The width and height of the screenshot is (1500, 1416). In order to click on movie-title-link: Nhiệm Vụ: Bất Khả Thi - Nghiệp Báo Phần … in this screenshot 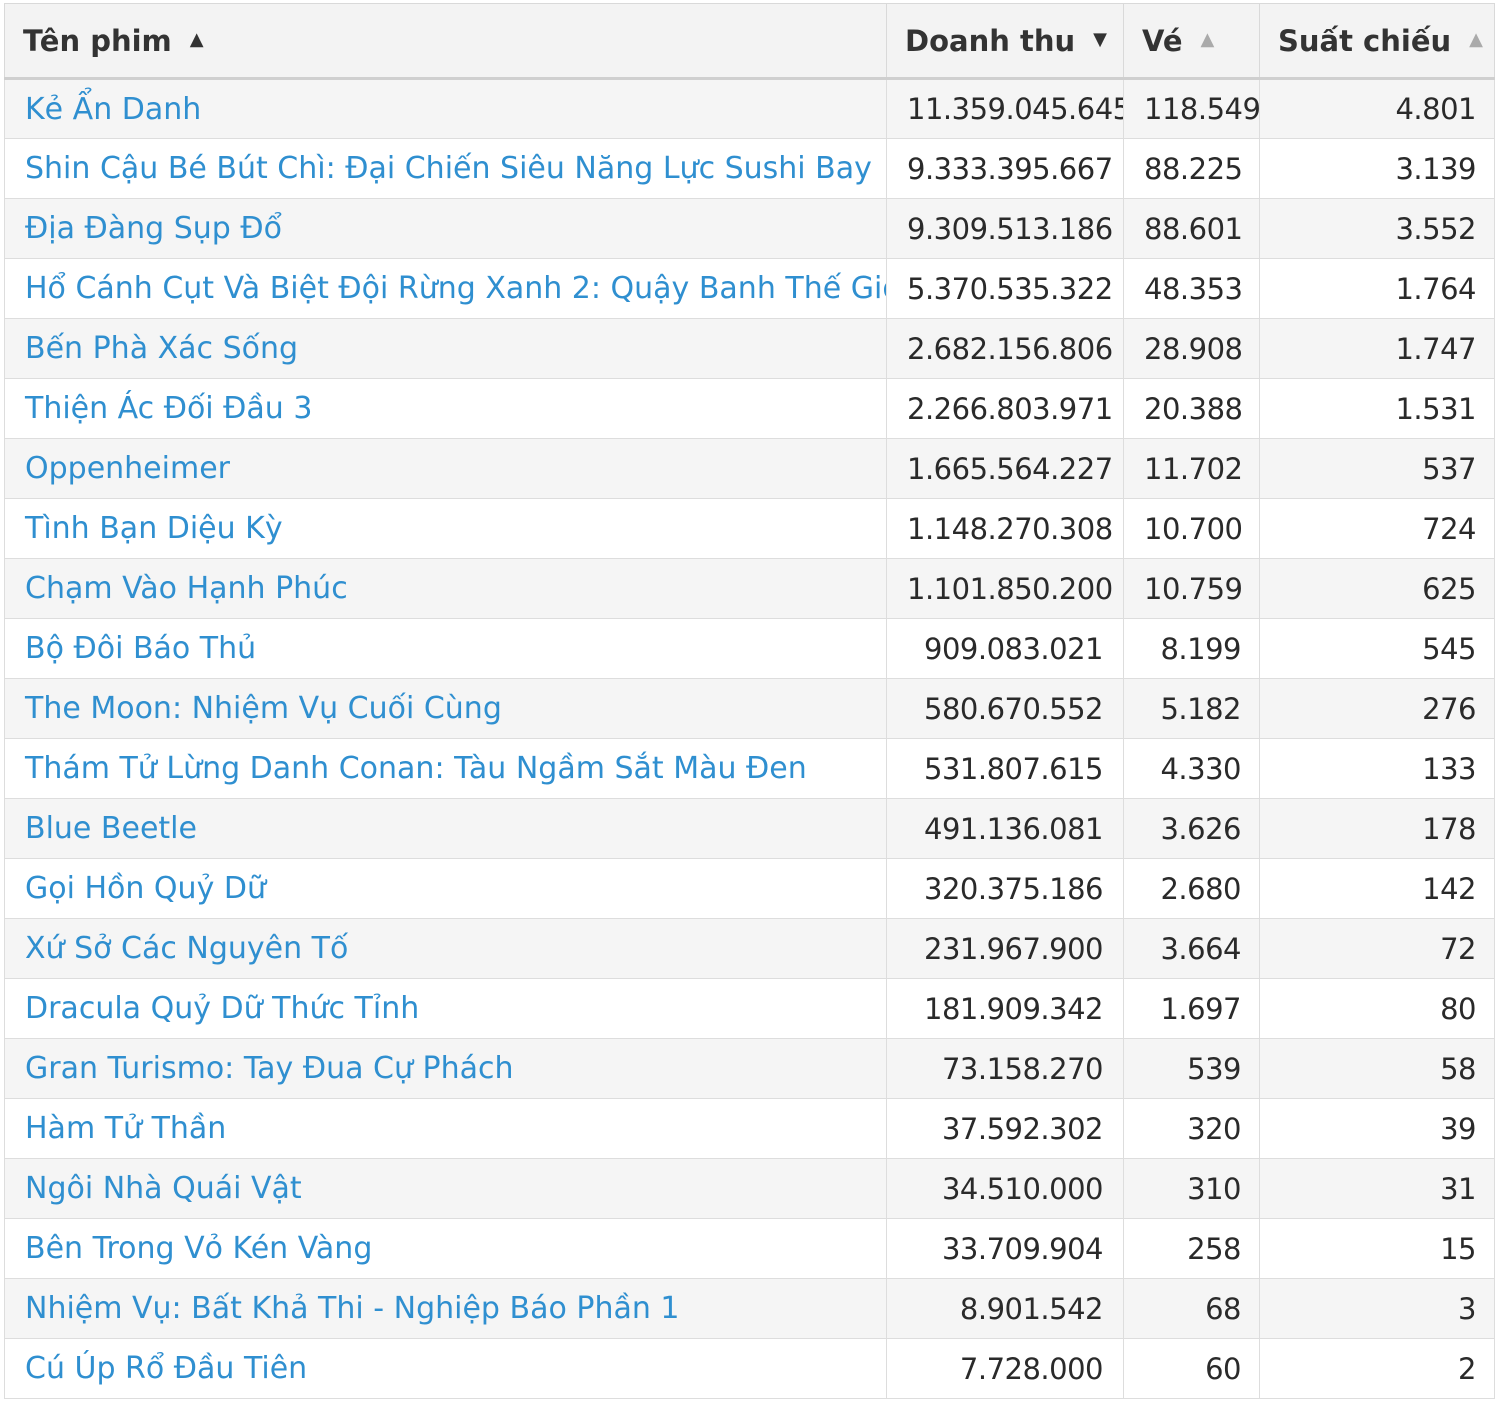, I will do `click(352, 1308)`.